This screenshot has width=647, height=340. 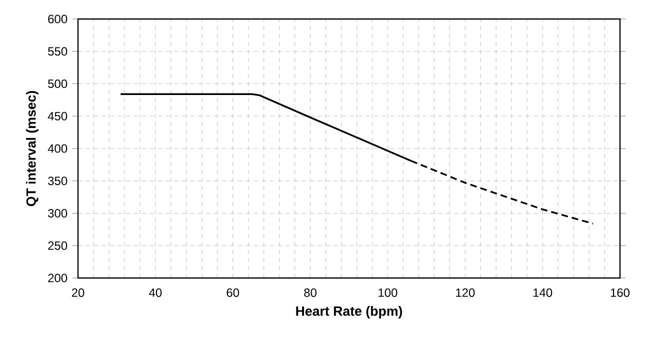 I want to click on y-tick-label: 300, so click(x=58, y=213).